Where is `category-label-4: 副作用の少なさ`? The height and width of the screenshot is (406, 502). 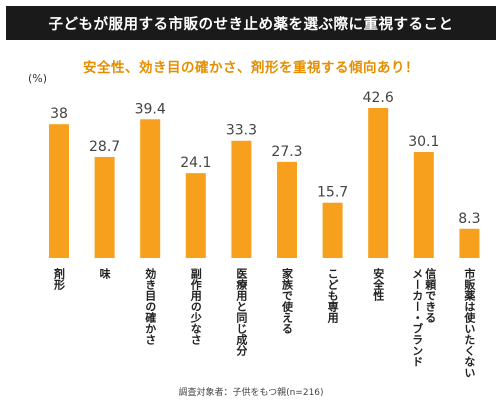 category-label-4: 副作用の少なさ is located at coordinates (196, 306).